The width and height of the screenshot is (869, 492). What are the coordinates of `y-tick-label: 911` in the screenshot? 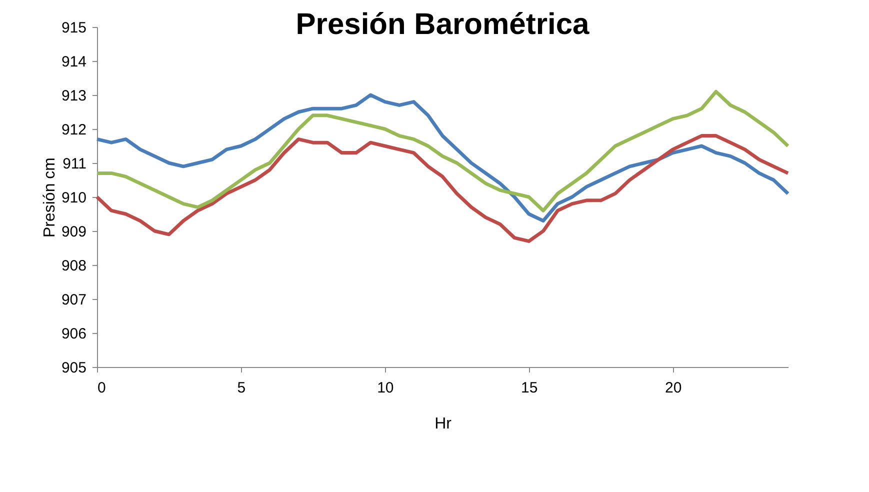 It's located at (74, 164).